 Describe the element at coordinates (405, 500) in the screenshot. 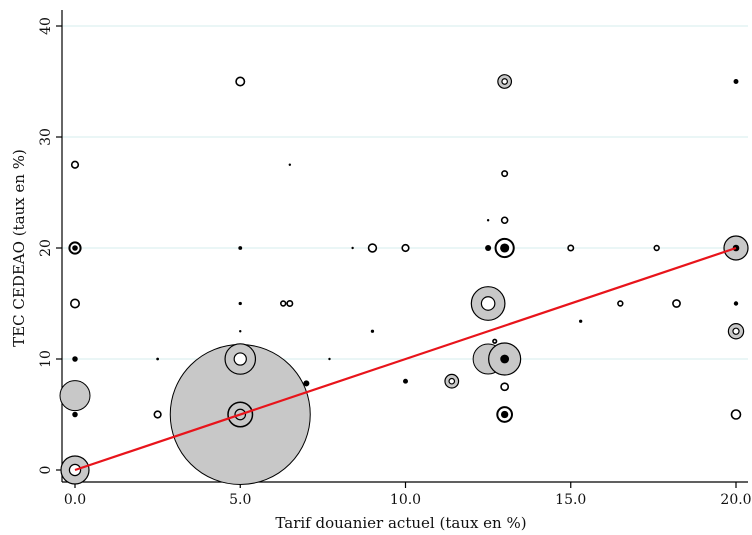

I see `x-tick-label: 10.0` at that location.